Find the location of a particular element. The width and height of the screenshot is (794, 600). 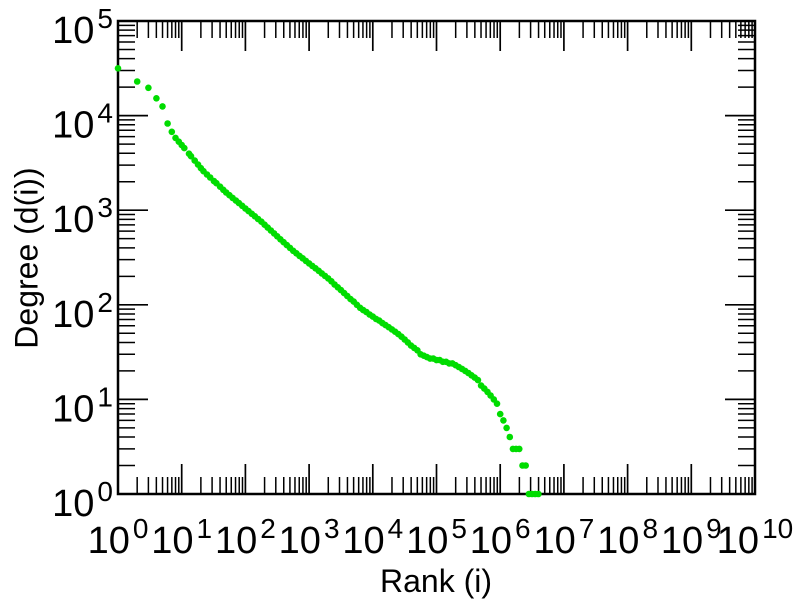

tick-exponent: 8 is located at coordinates (650, 528).